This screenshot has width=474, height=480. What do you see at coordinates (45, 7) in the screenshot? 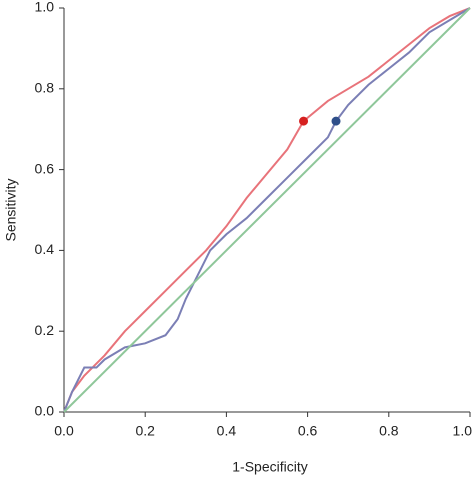
I see `y-tick-label: 1.0` at bounding box center [45, 7].